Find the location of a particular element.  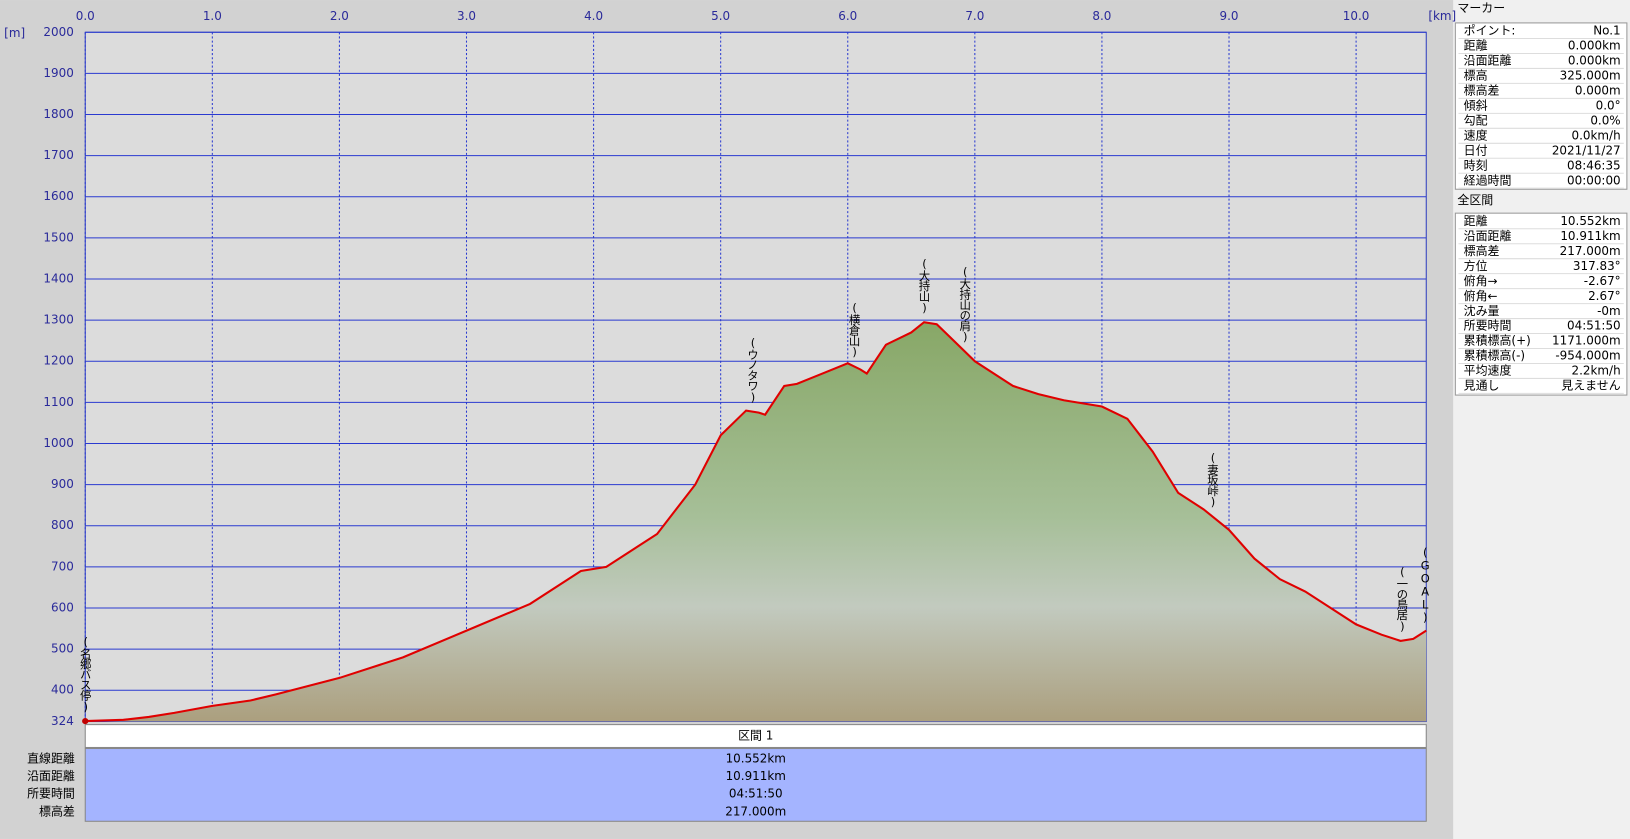

panel-label: 俯角→ is located at coordinates (1481, 280).